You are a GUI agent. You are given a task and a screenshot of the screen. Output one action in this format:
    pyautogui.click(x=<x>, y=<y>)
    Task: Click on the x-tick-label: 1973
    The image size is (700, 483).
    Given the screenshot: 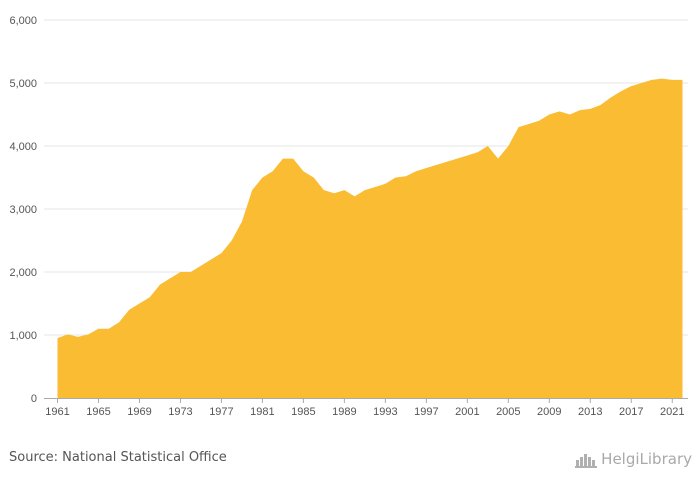 What is the action you would take?
    pyautogui.click(x=180, y=412)
    